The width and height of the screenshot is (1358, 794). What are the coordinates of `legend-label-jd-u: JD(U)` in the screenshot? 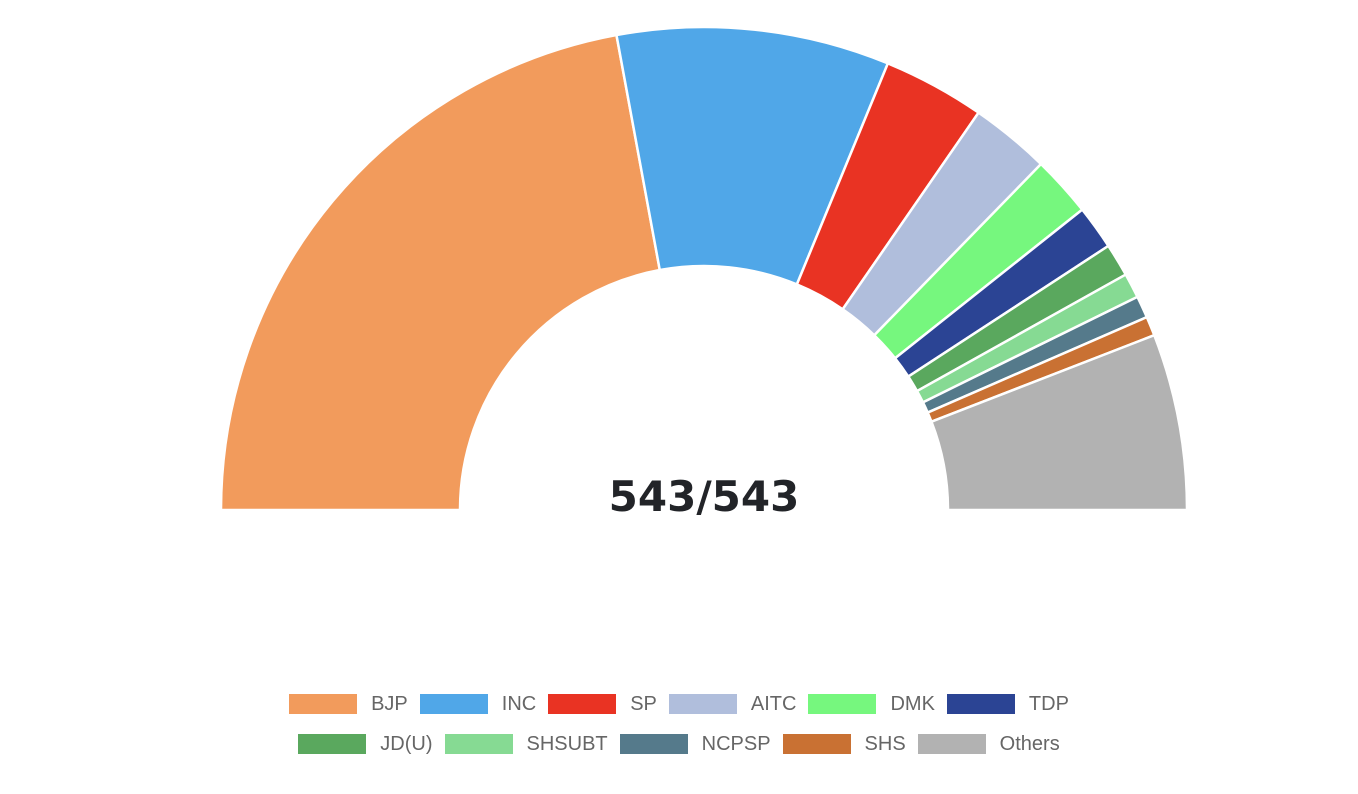 It's located at (406, 744).